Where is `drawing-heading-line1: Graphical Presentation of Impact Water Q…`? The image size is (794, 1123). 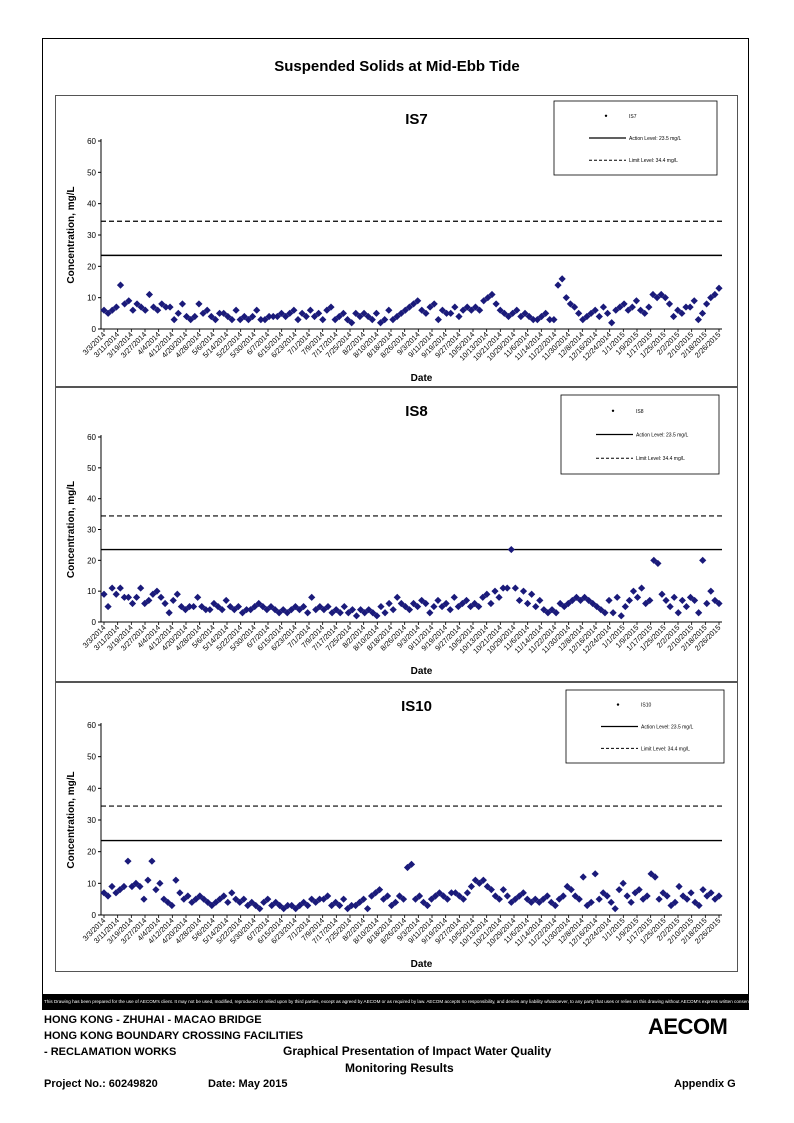
drawing-heading-line1: Graphical Presentation of Impact Water Q… is located at coordinates (417, 1051).